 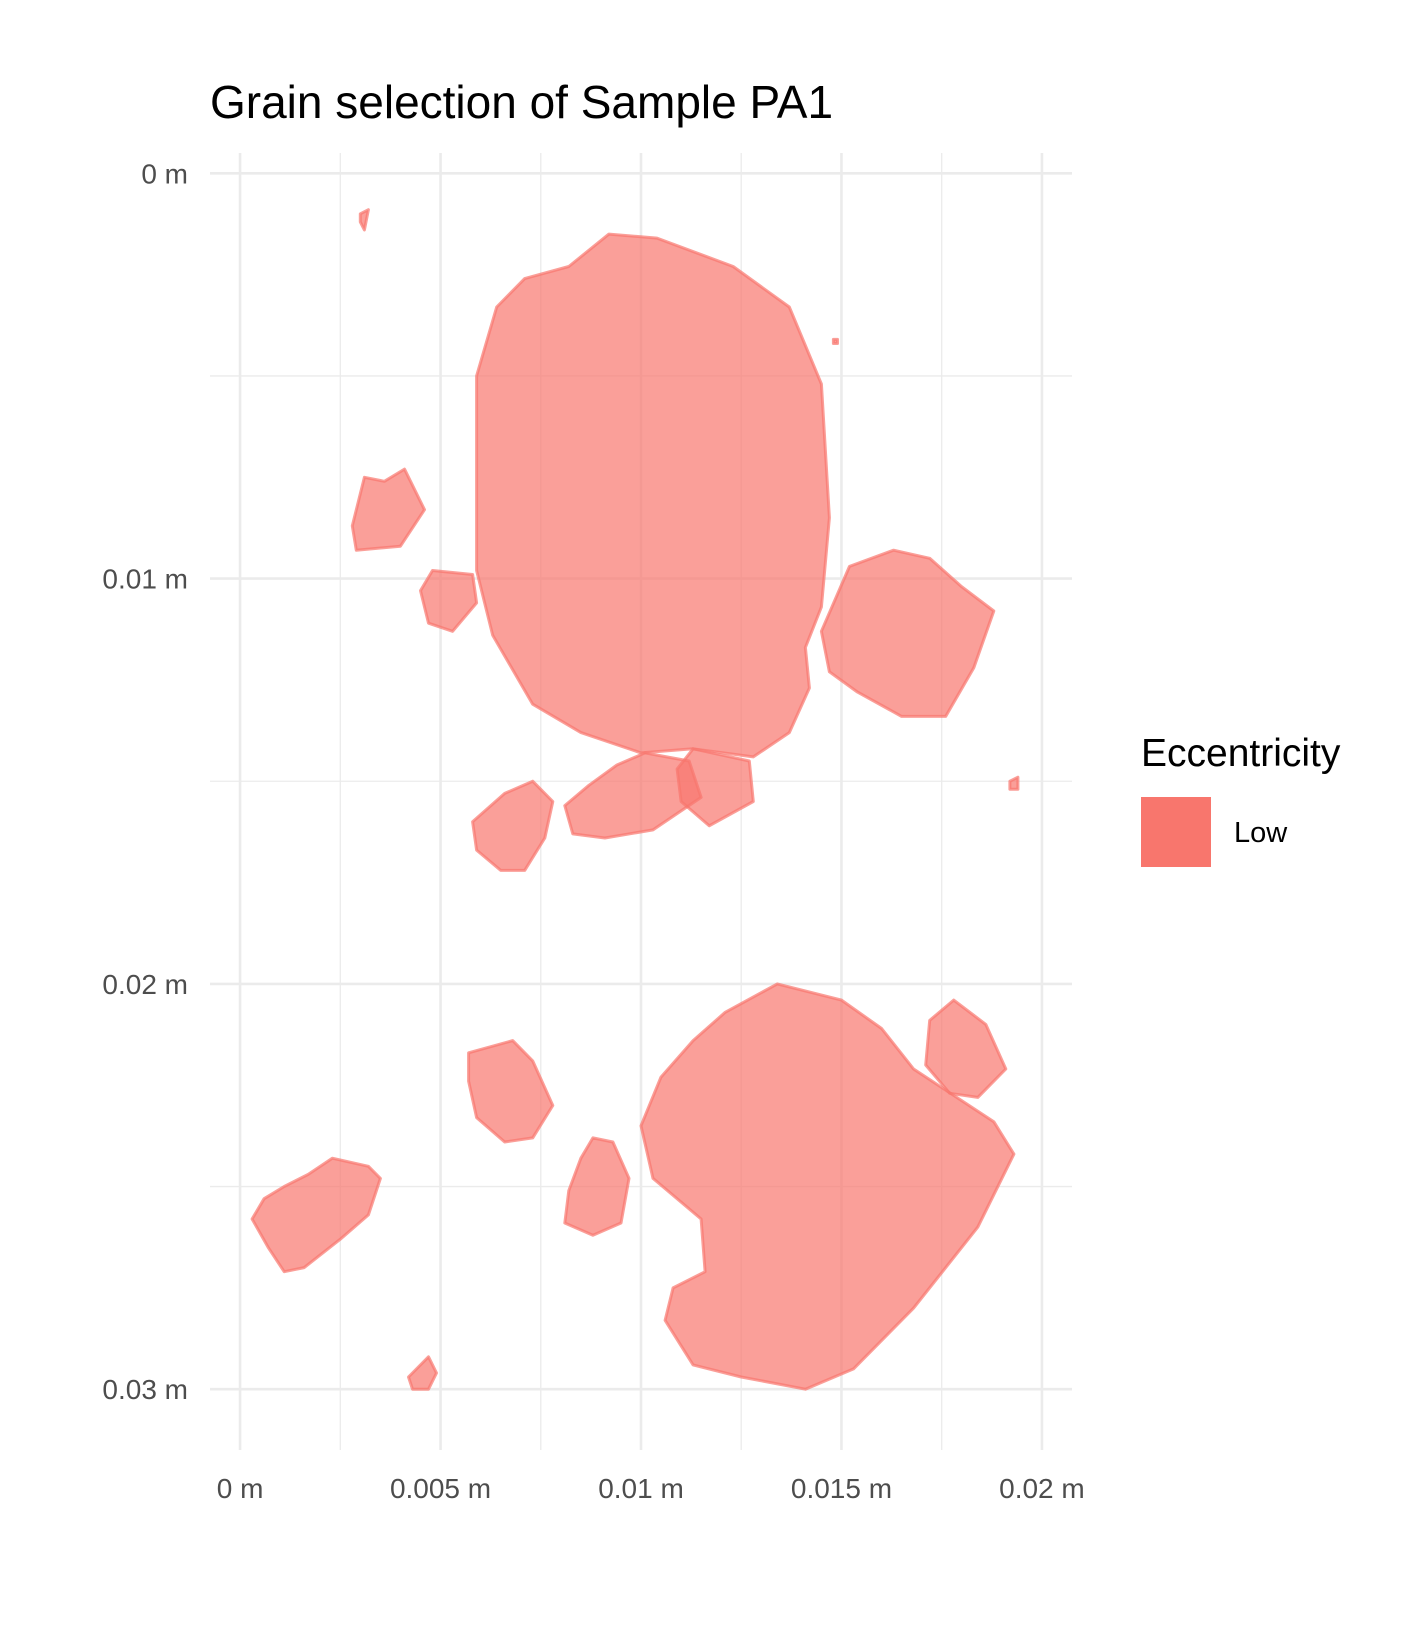 What do you see at coordinates (841, 1488) in the screenshot?
I see `x-tick-label: 0.015 m` at bounding box center [841, 1488].